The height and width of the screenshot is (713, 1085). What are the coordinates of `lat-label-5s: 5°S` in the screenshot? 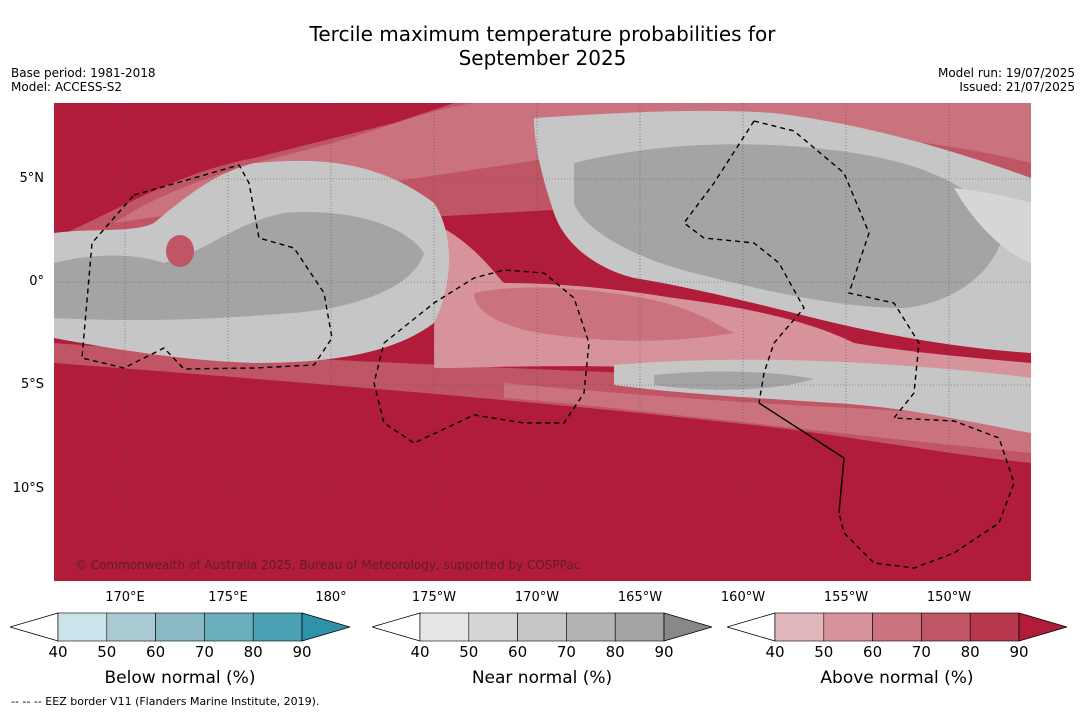 It's located at (32, 384).